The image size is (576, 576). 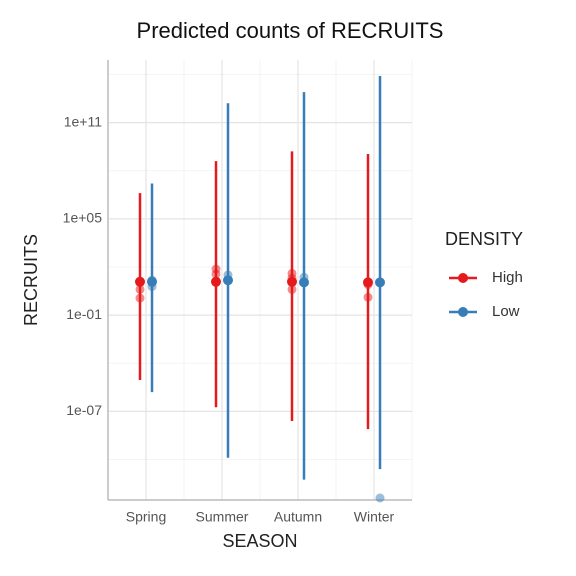 What do you see at coordinates (259, 541) in the screenshot?
I see `x-axis-label: SEASON` at bounding box center [259, 541].